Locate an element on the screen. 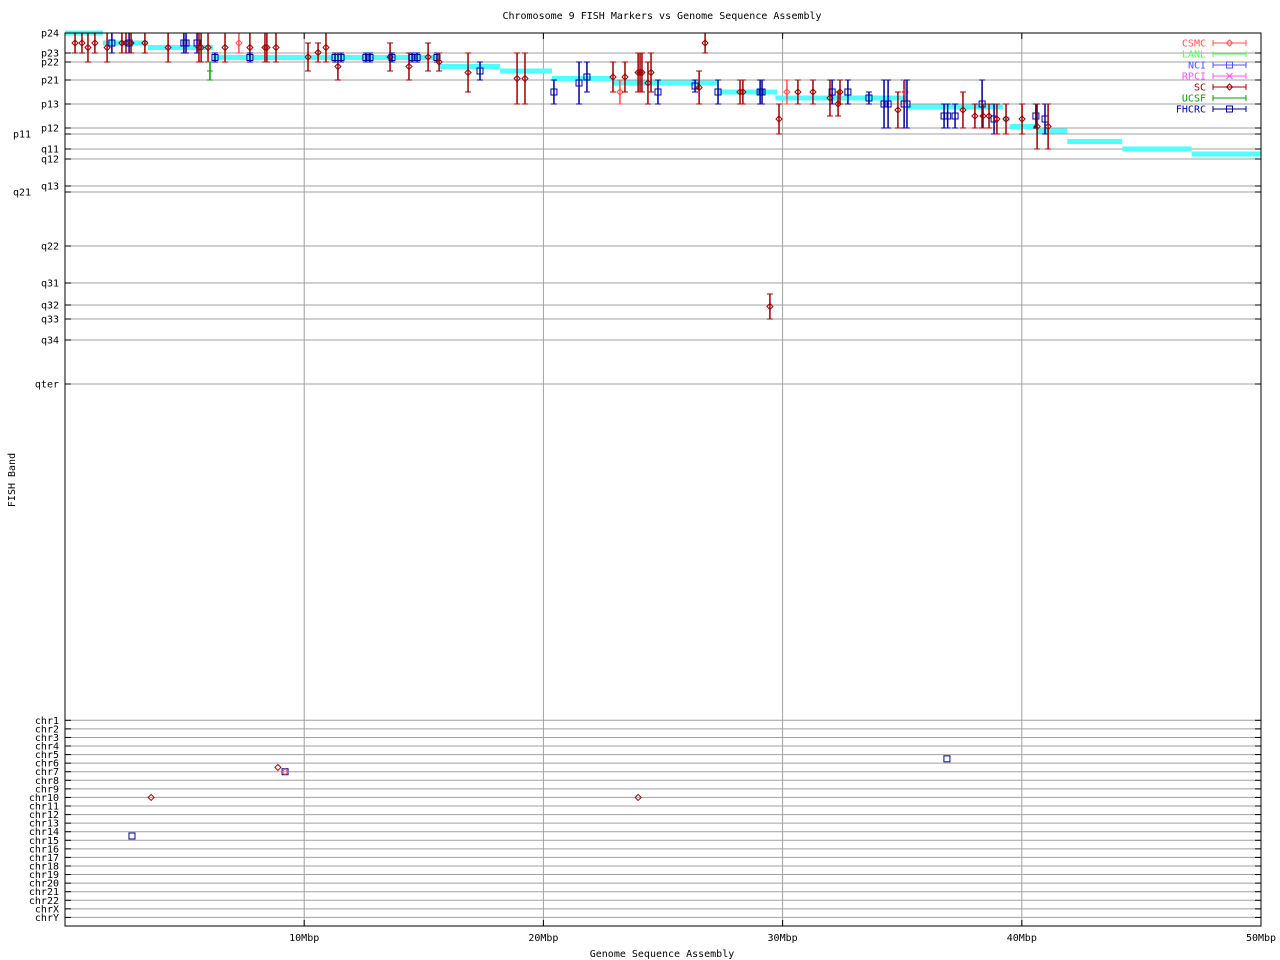 This screenshot has width=1280, height=960. y-tick-label: chr2 is located at coordinates (47, 729).